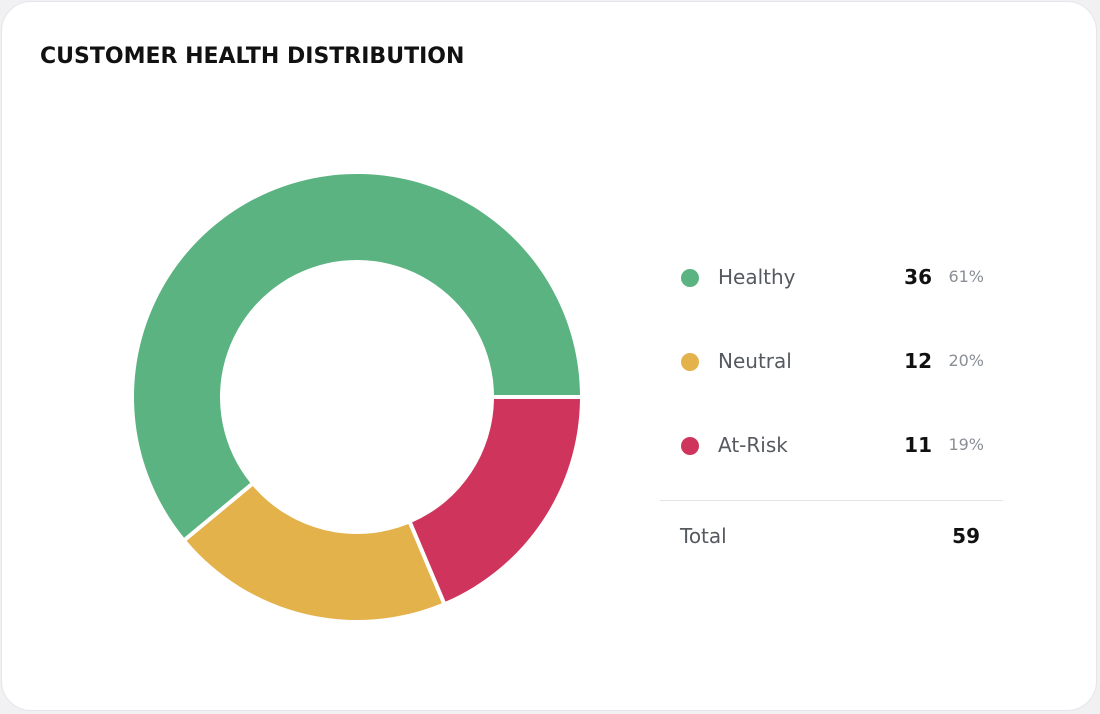 This screenshot has height=714, width=1100. Describe the element at coordinates (918, 277) in the screenshot. I see `legend-count-healthy: 36` at that location.